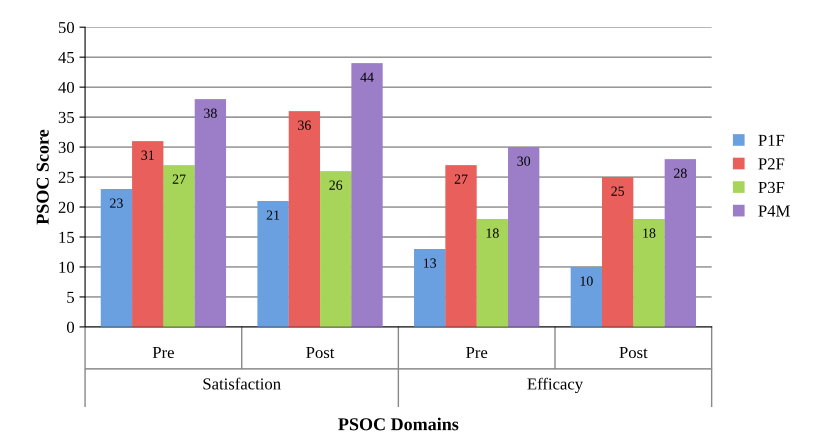 This screenshot has height=446, width=818. What do you see at coordinates (70, 327) in the screenshot?
I see `y-tick-label: 0` at bounding box center [70, 327].